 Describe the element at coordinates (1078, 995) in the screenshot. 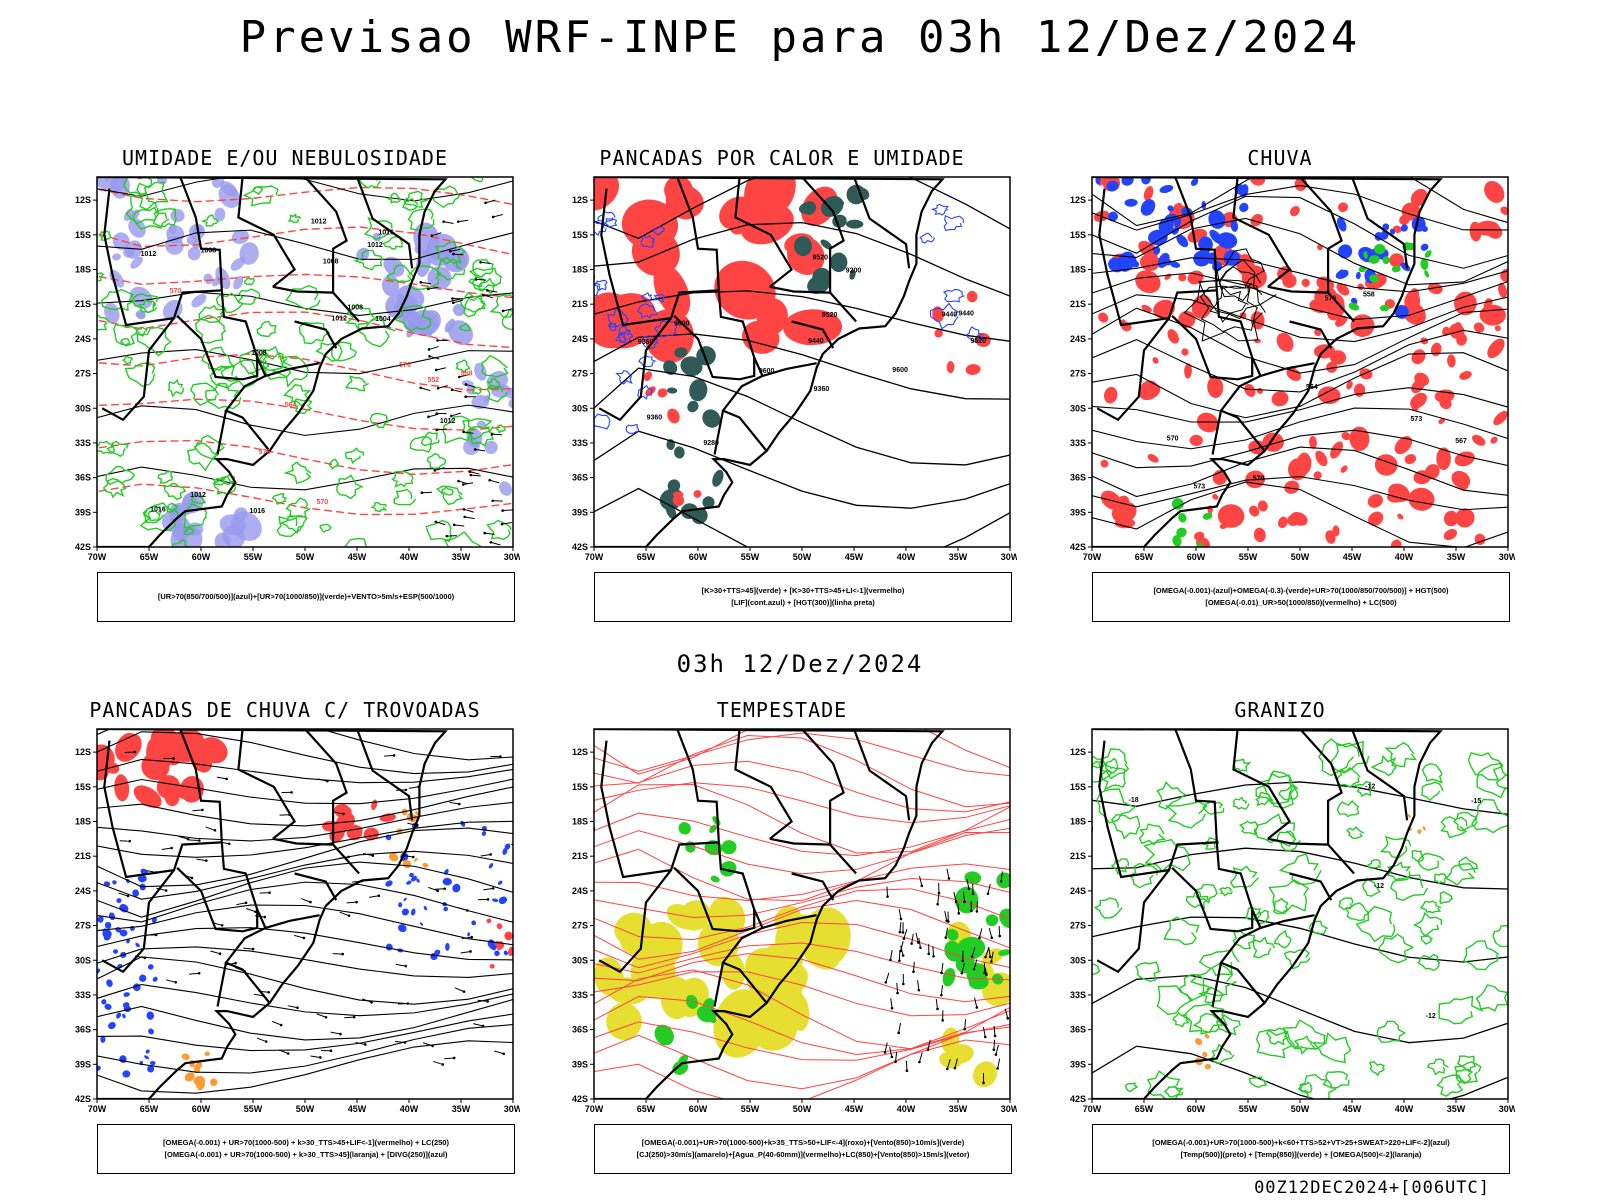

I see `lat-tick-label: 33S` at that location.